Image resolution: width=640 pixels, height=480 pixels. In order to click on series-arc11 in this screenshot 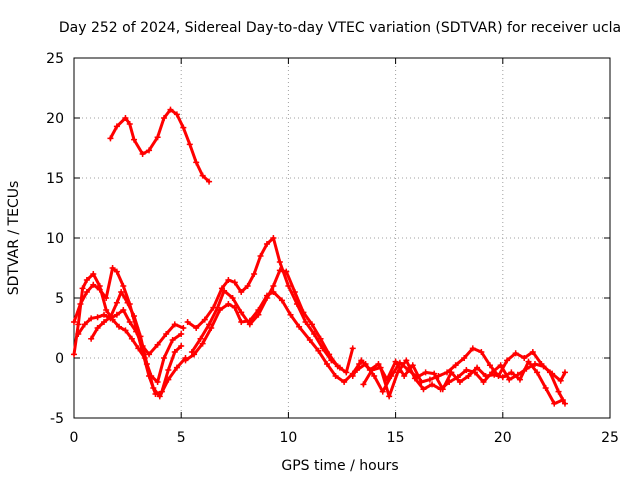, I will do `click(464, 378)`.